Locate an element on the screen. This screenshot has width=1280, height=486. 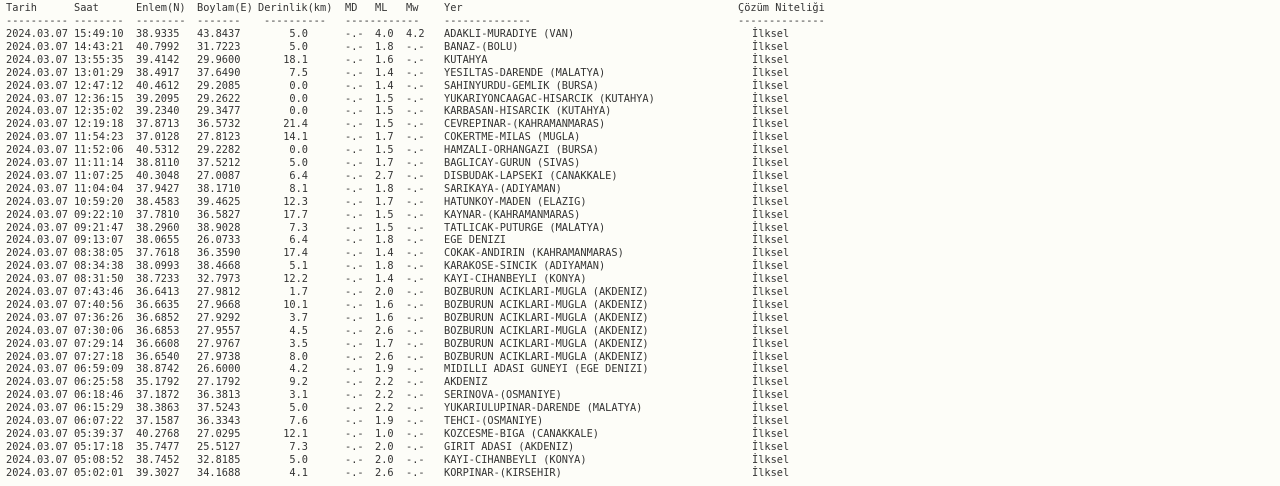
cell-longitude: 43.8437 is located at coordinates (219, 34).